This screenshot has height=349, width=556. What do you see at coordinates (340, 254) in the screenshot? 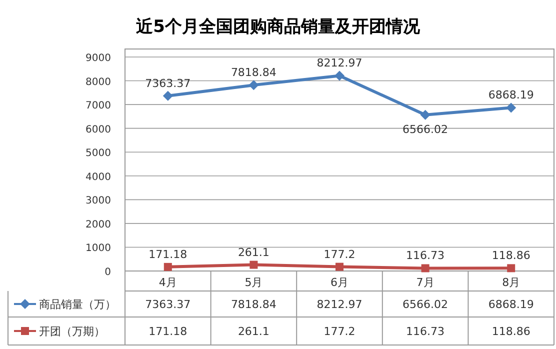
I see `annotation: 177.2` at bounding box center [340, 254].